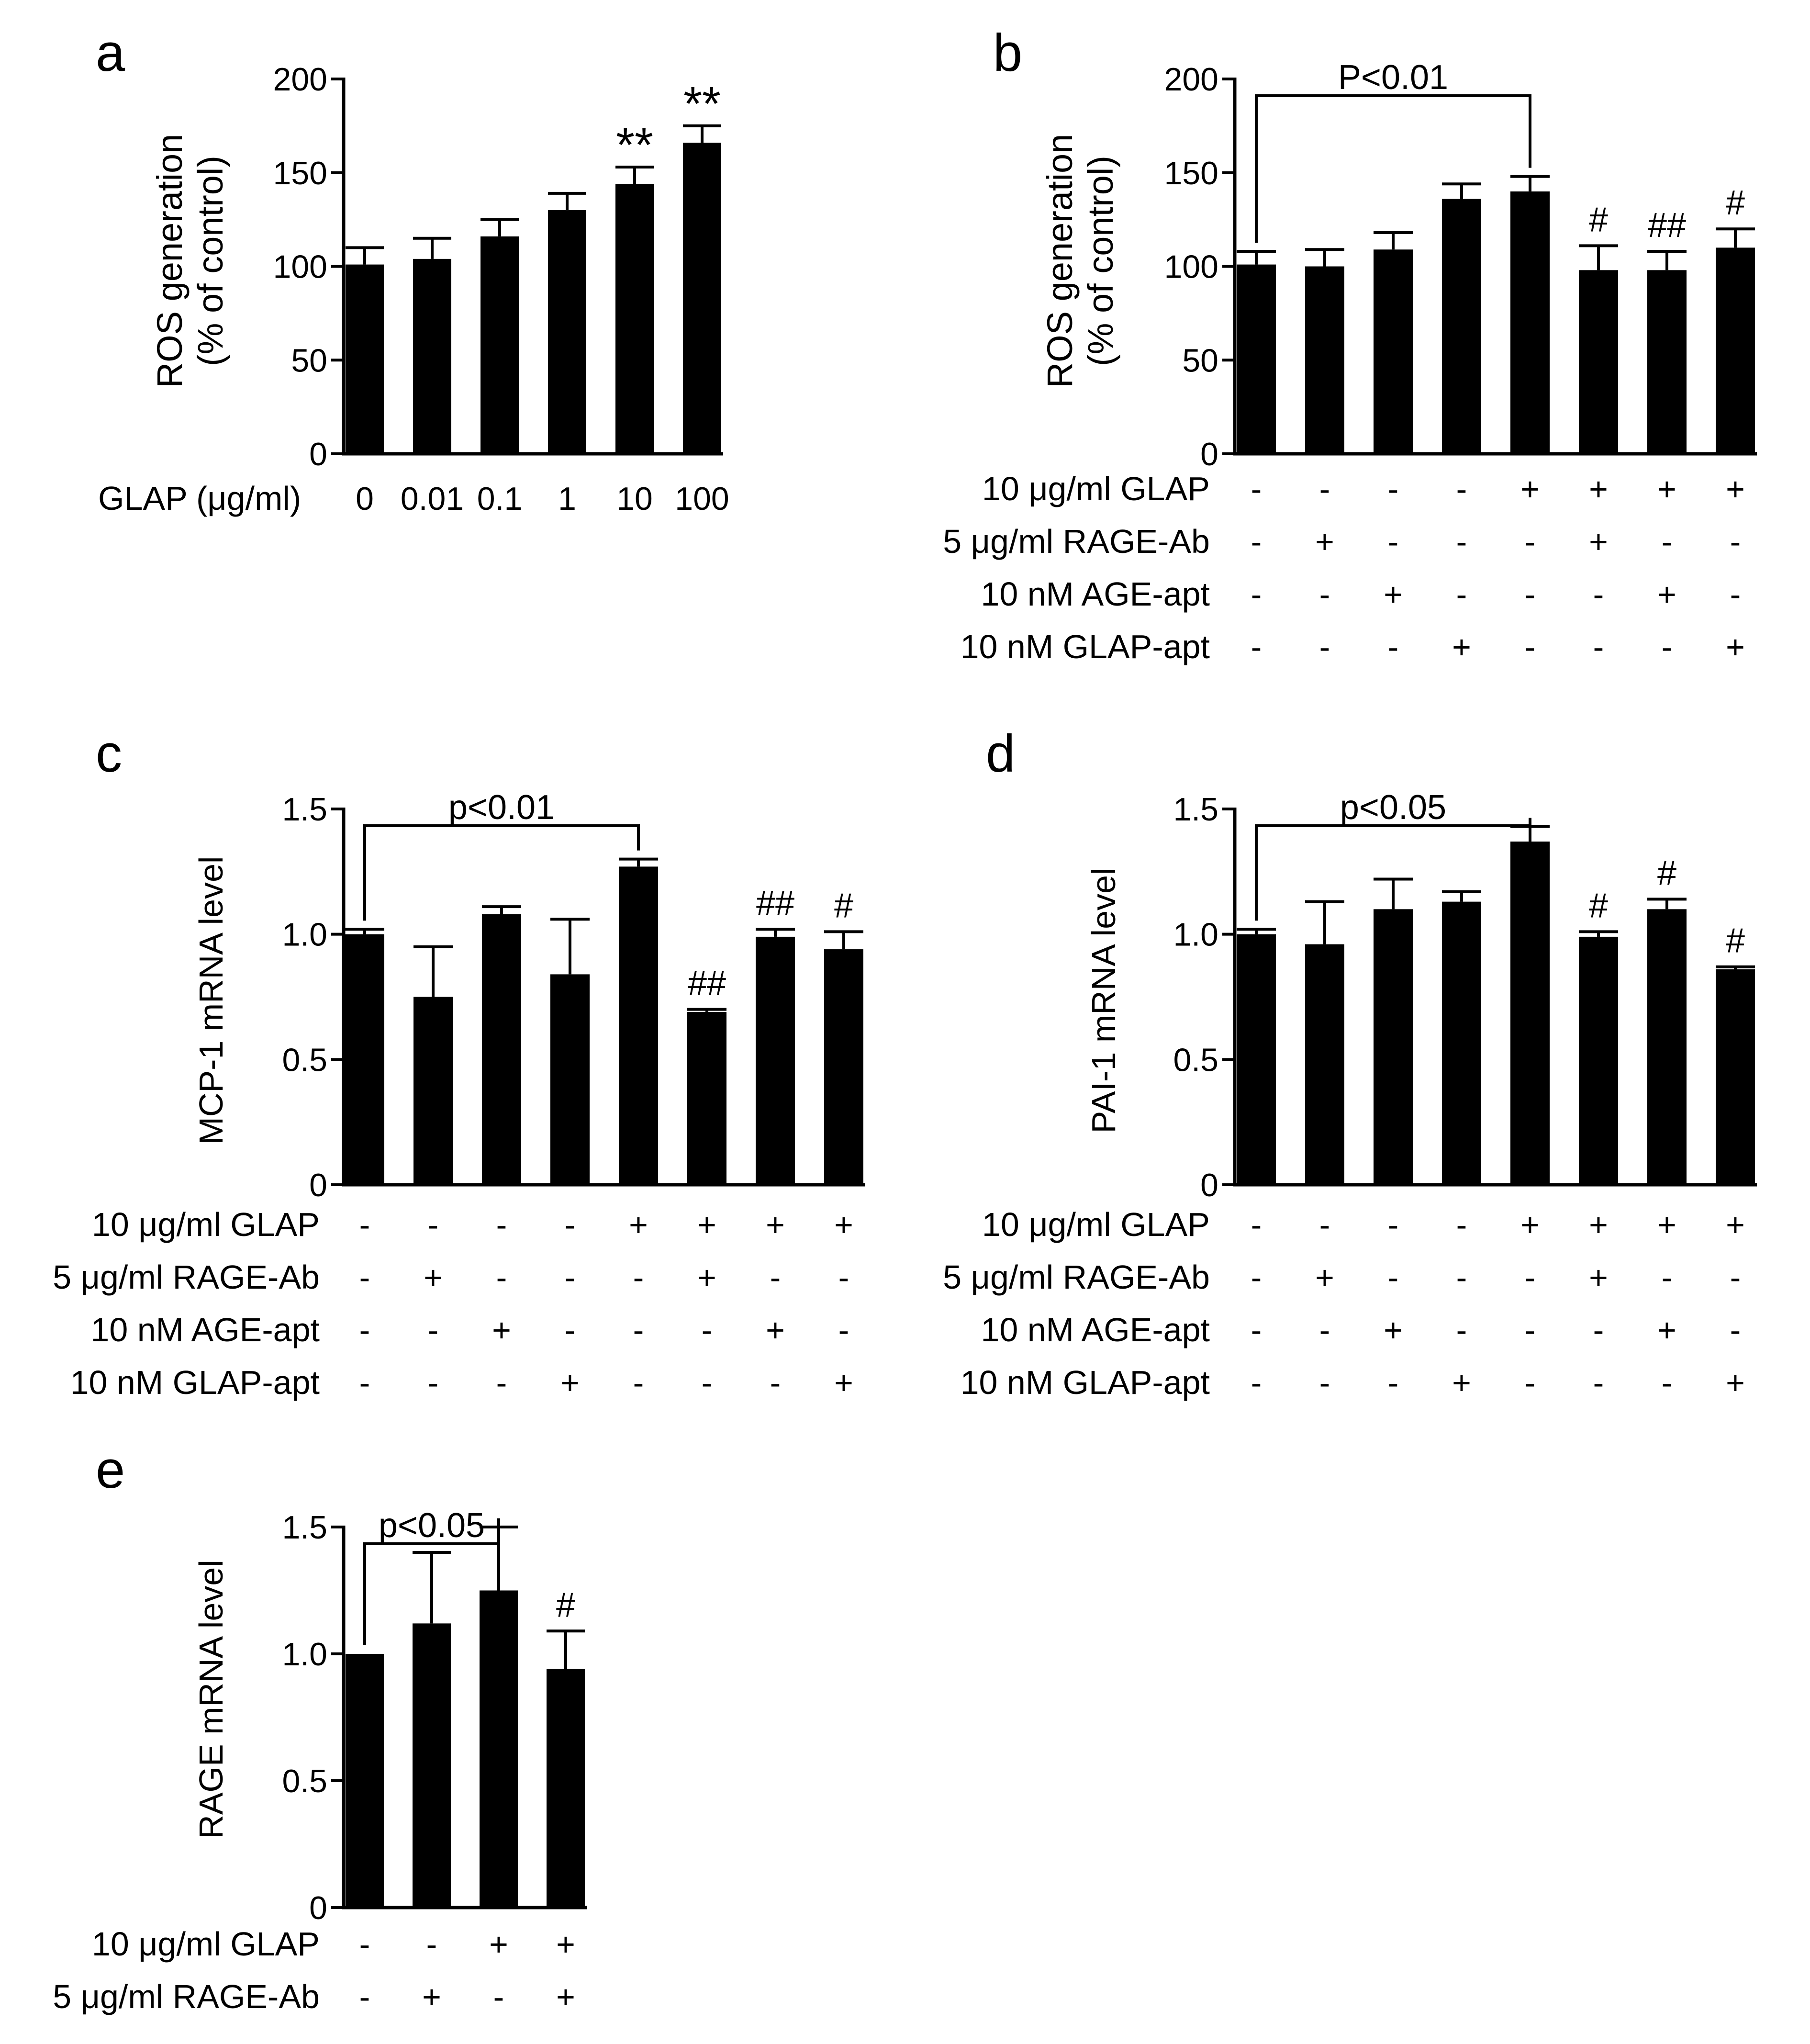 The width and height of the screenshot is (1810, 2044). I want to click on significance-bracket-label: p<0.05, so click(1393, 807).